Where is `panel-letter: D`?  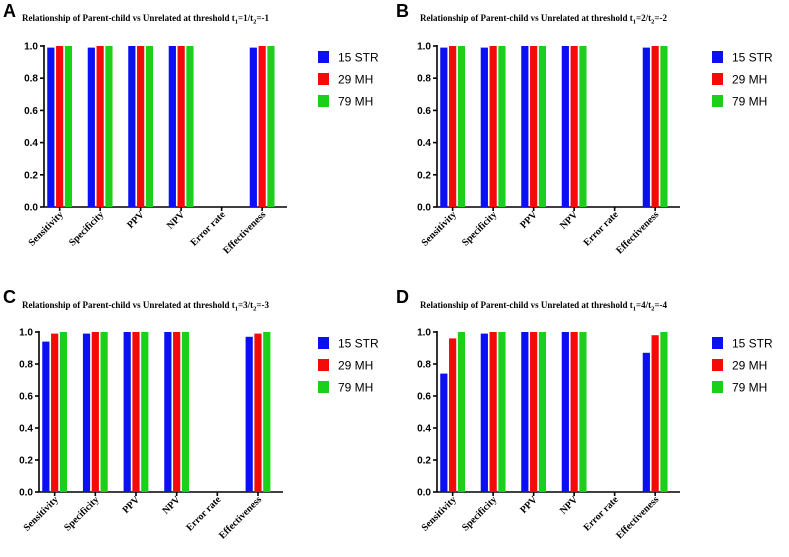
panel-letter: D is located at coordinates (402, 297).